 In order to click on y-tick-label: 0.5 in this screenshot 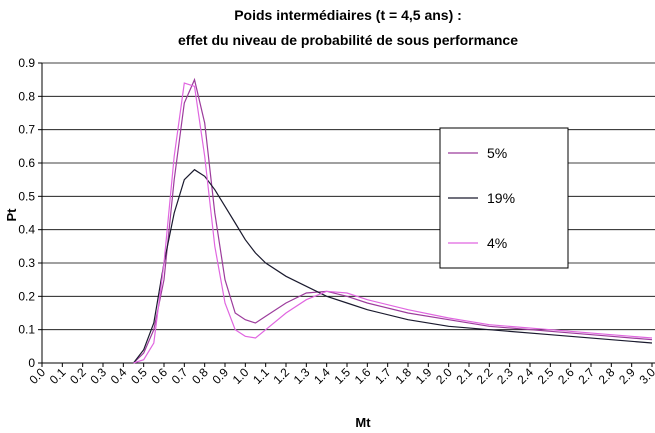, I will do `click(26, 196)`.